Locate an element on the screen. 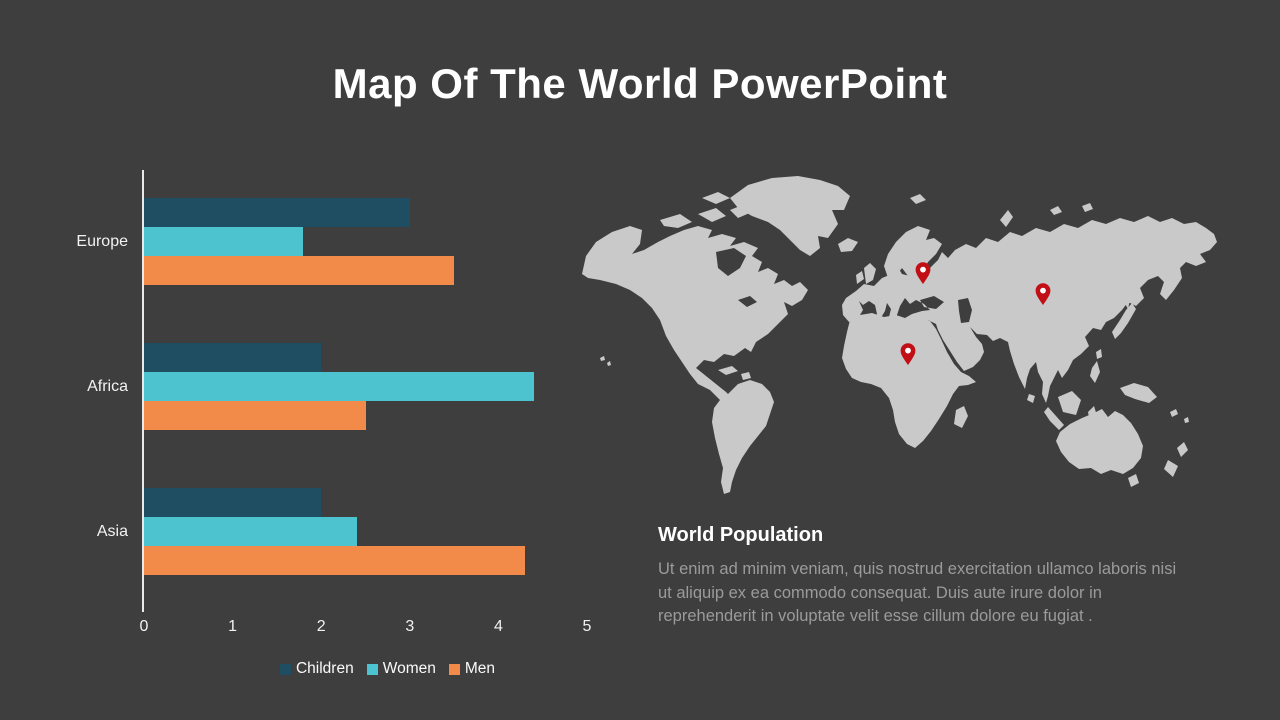 The image size is (1280, 720). category-label-asia: Asia is located at coordinates (112, 531).